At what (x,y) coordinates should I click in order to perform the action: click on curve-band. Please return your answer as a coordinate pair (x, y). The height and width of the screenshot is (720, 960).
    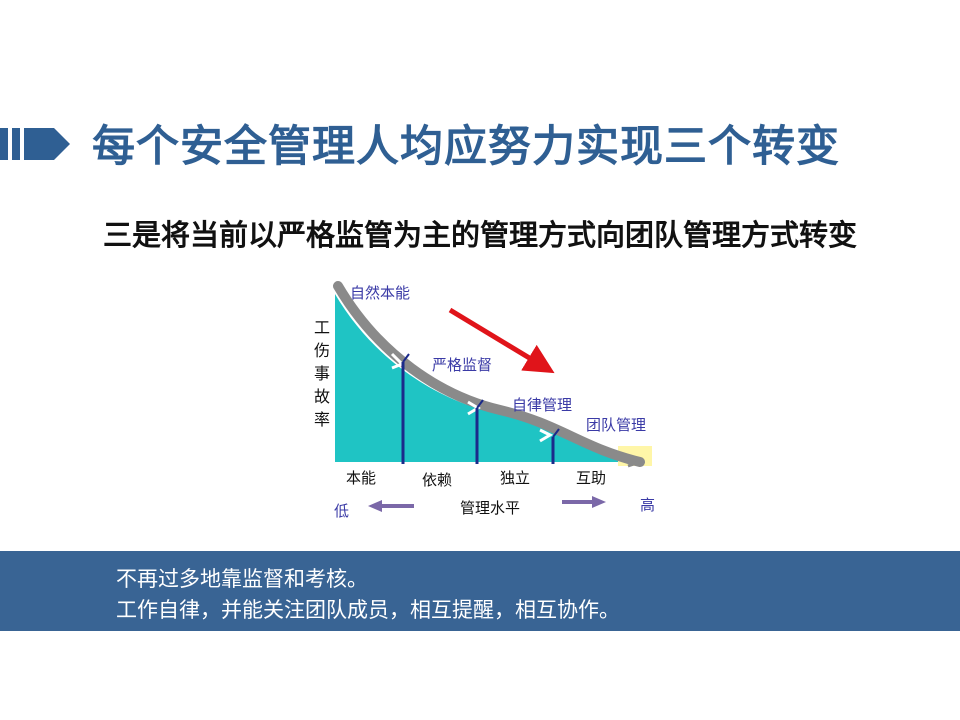
    Looking at the image, I should click on (489, 374).